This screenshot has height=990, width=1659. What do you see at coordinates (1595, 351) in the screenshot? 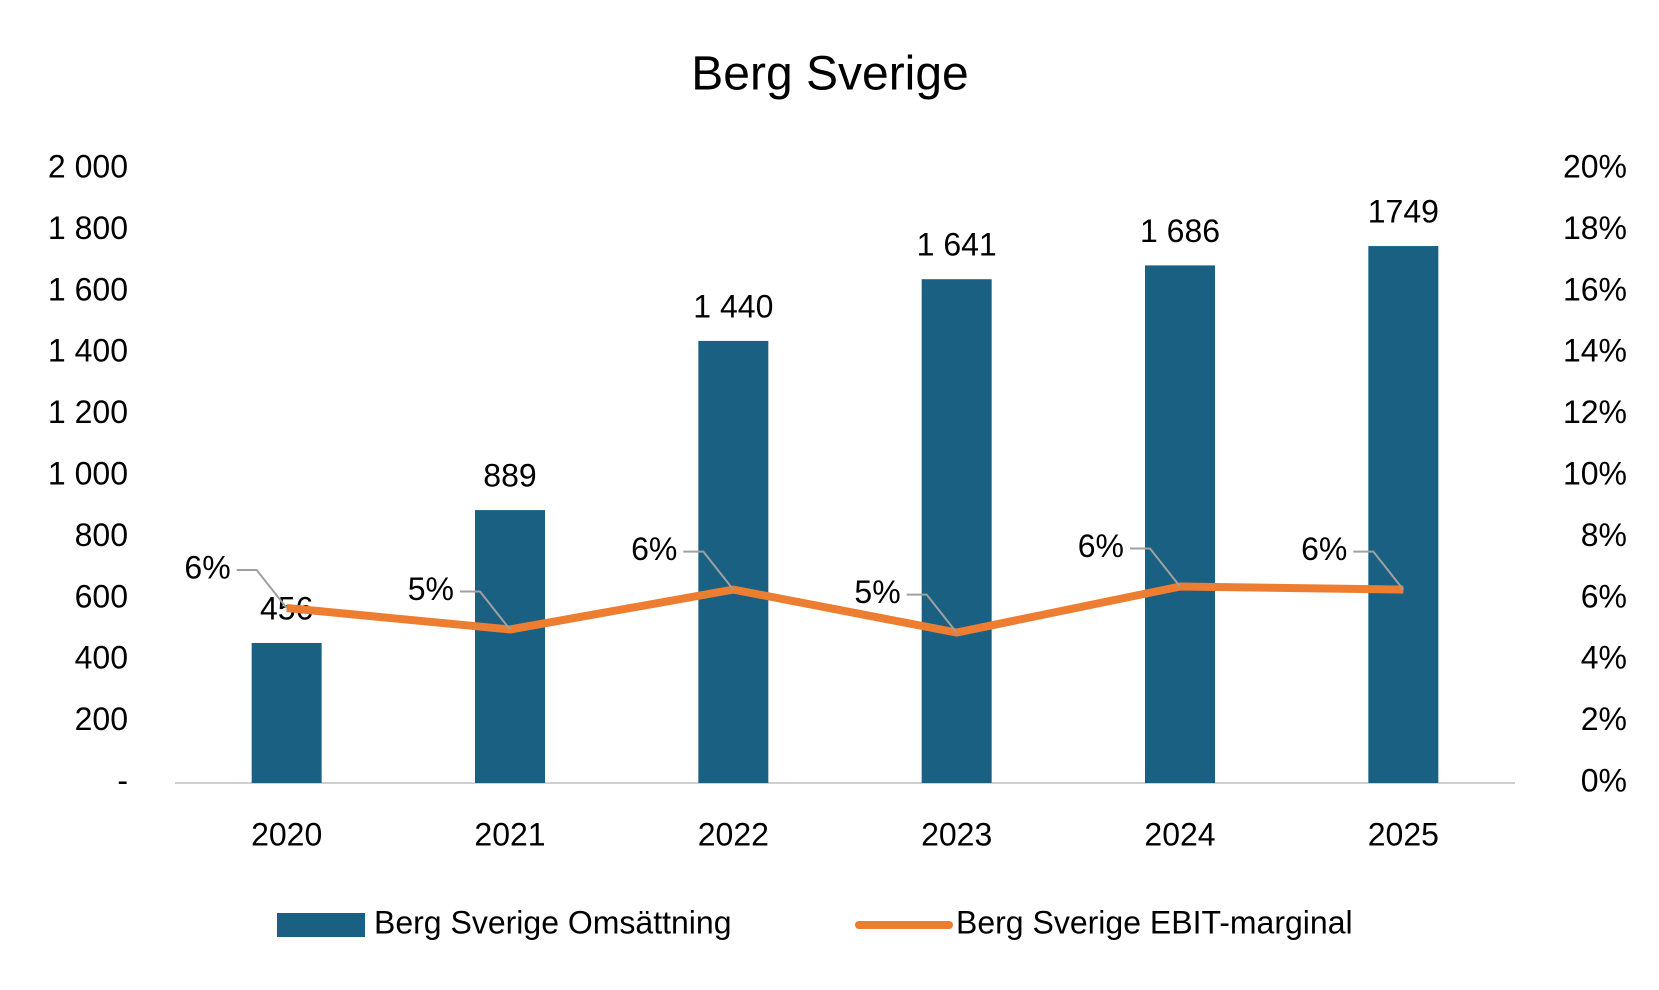
I see `y2-tick-label: 14%` at bounding box center [1595, 351].